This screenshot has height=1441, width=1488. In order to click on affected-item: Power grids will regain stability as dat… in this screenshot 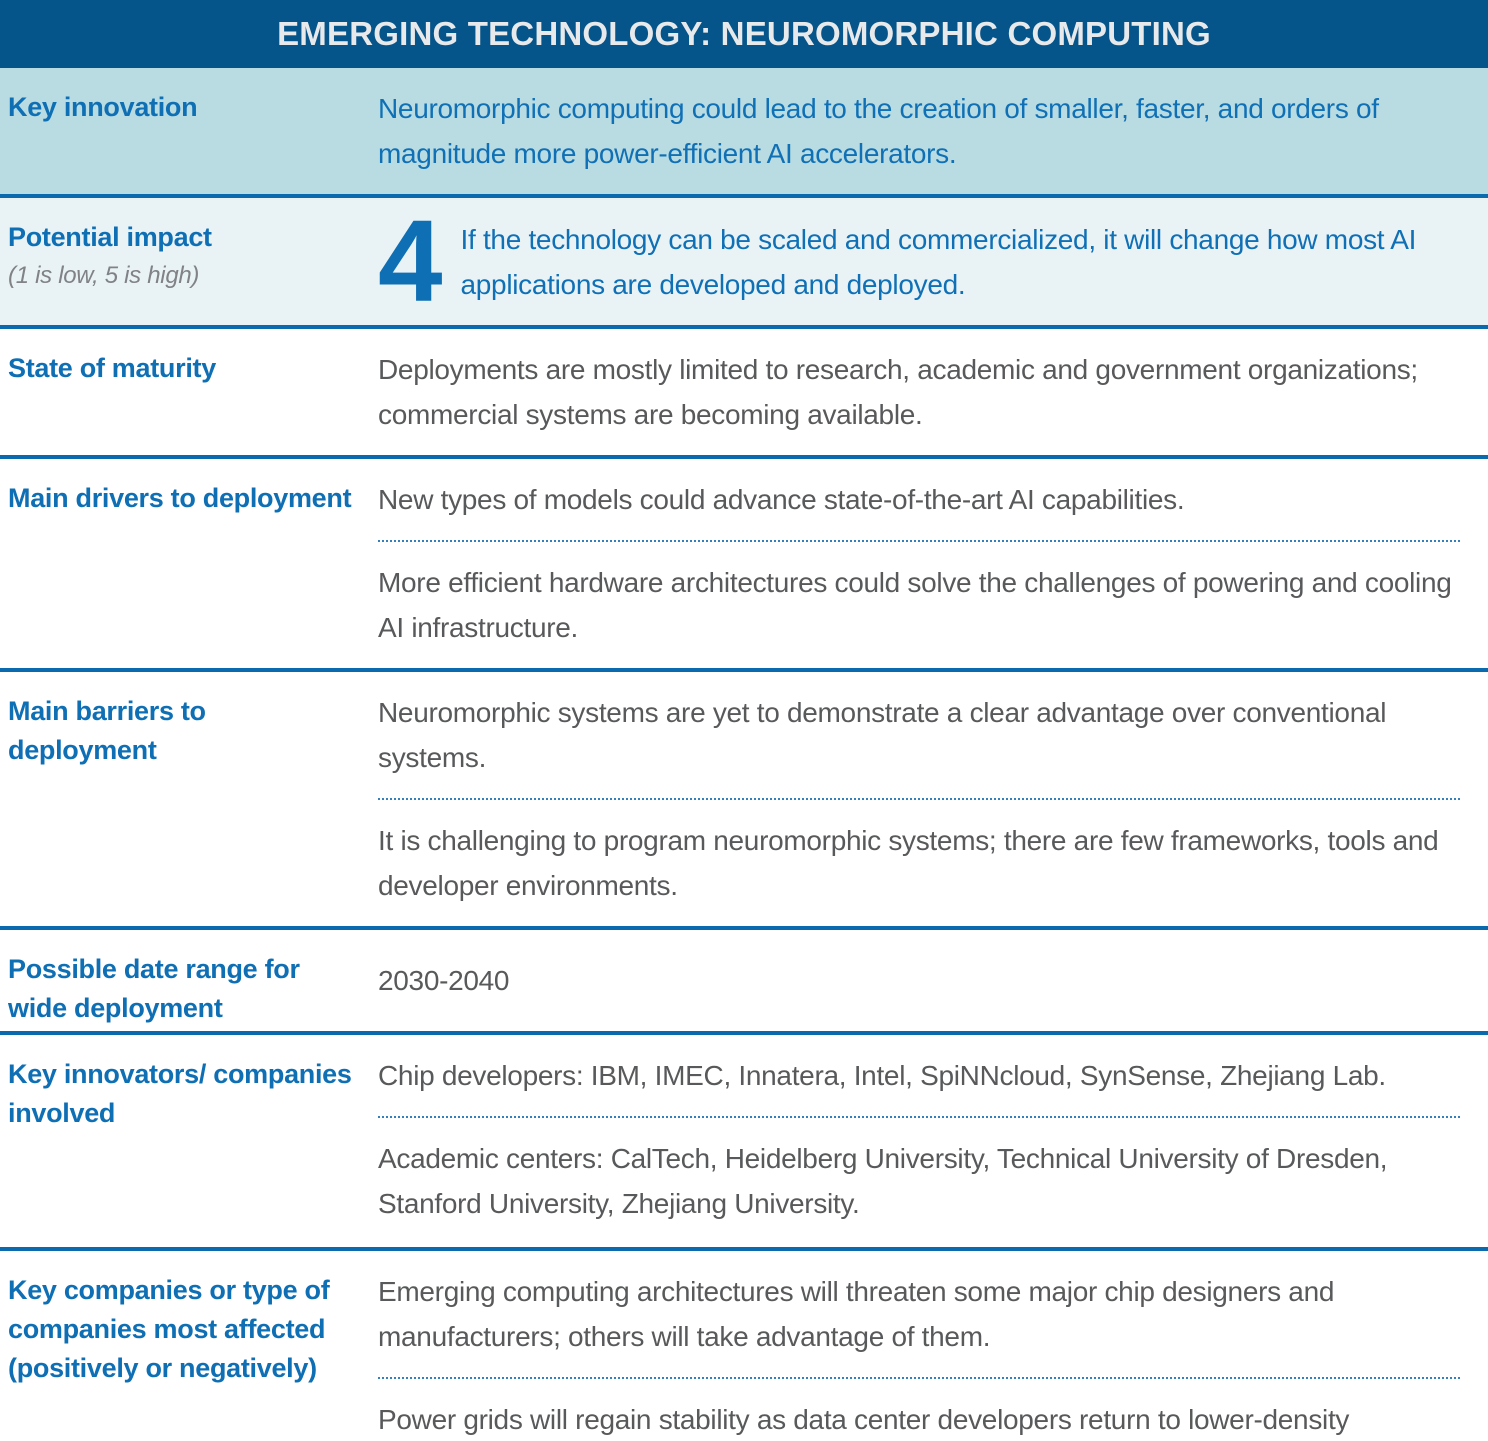, I will do `click(864, 1419)`.